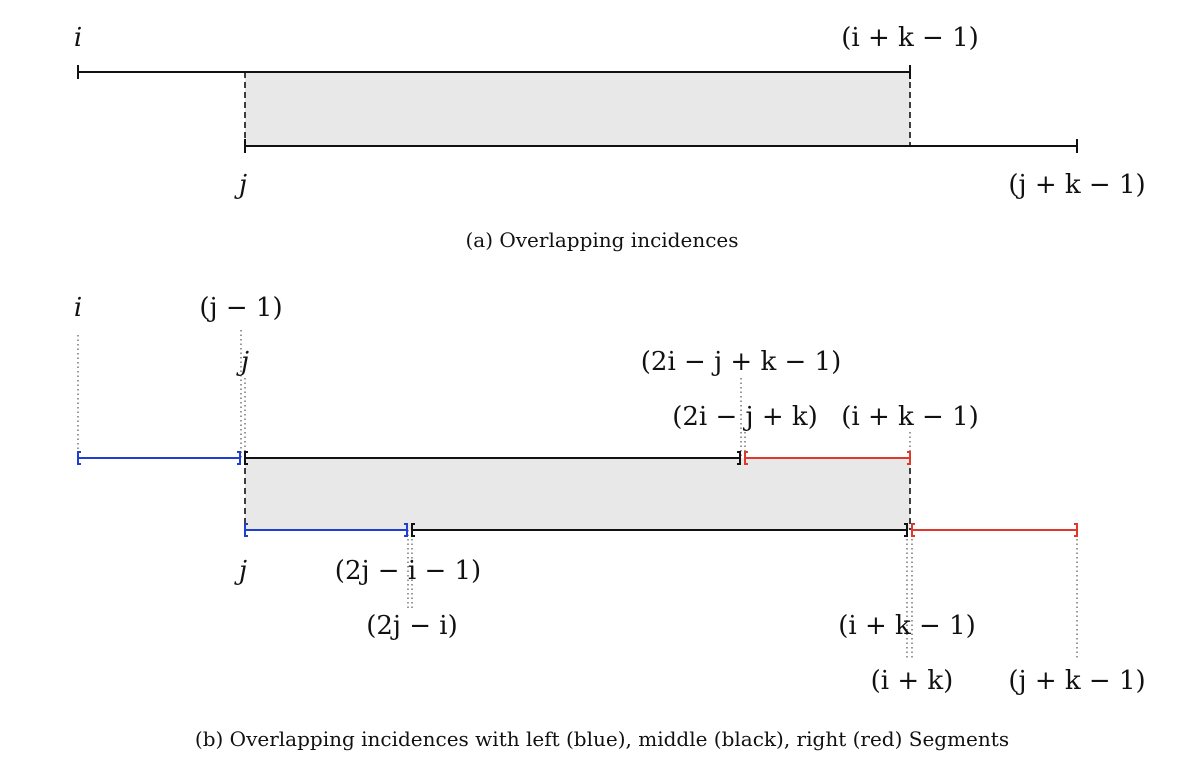 Image resolution: width=1204 pixels, height=776 pixels. What do you see at coordinates (240, 308) in the screenshot?
I see `label-b-jm1: (j − 1)` at bounding box center [240, 308].